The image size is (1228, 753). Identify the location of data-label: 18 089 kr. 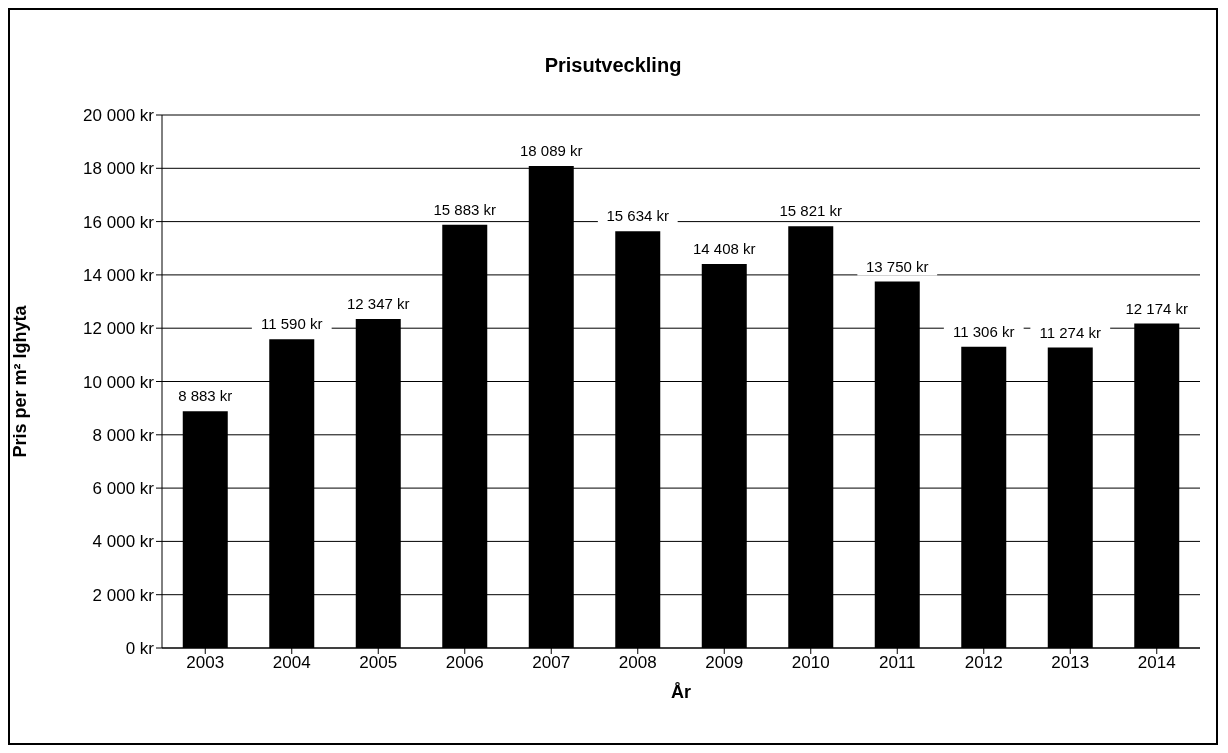
(551, 150).